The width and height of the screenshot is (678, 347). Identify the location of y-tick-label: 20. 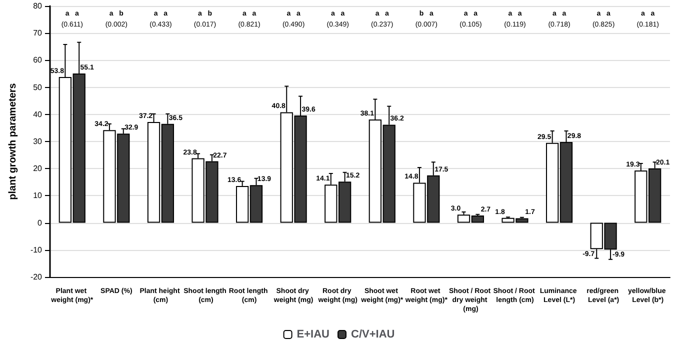
(38, 169).